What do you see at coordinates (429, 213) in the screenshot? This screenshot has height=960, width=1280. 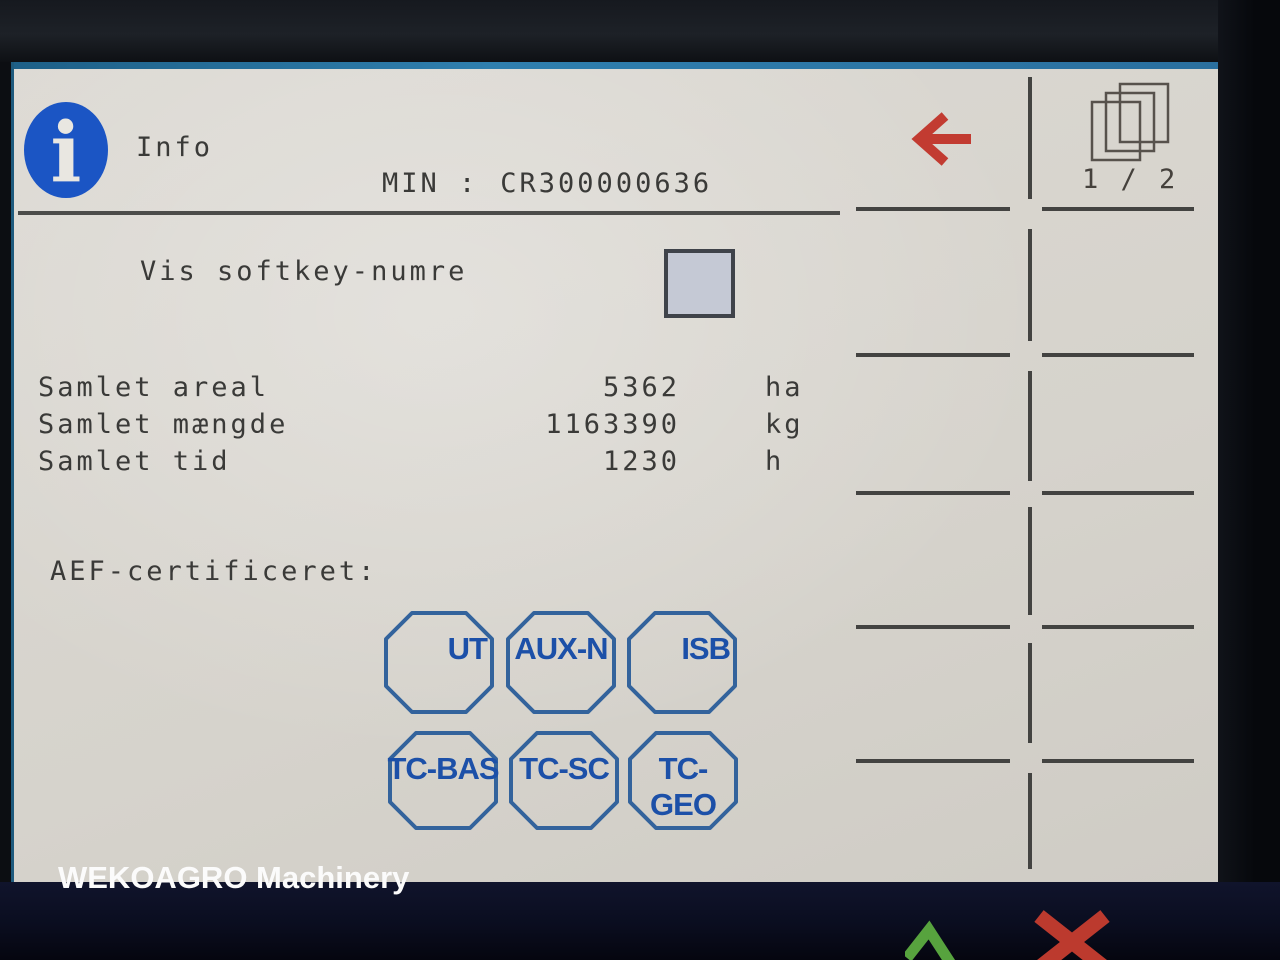 I see `header-divider` at bounding box center [429, 213].